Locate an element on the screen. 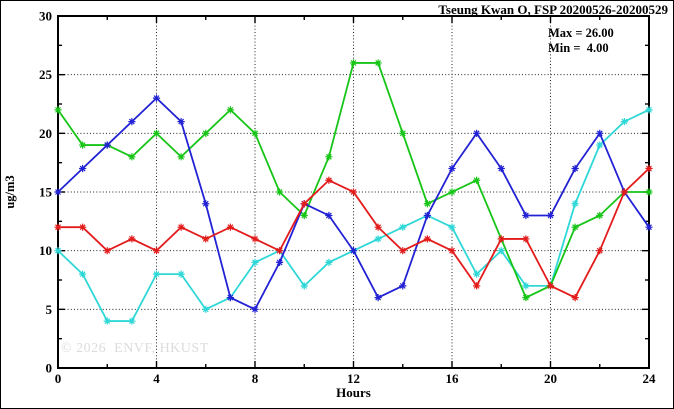 The image size is (674, 409). y-tick-label: 10 is located at coordinates (45, 250).